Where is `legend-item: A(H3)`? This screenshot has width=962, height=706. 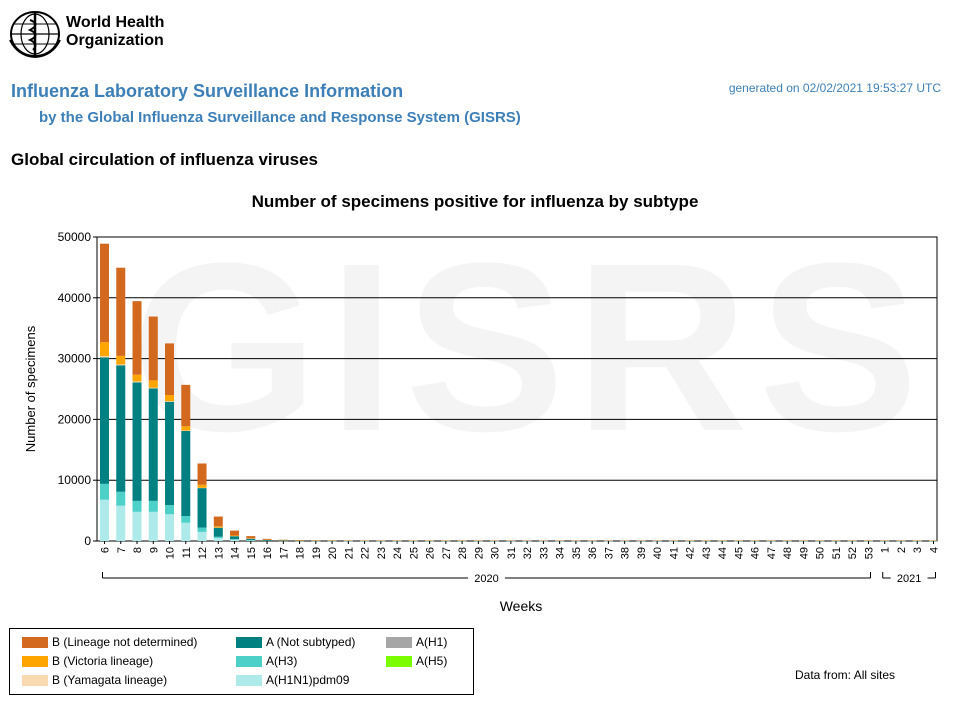
legend-item: A(H3) is located at coordinates (266, 661).